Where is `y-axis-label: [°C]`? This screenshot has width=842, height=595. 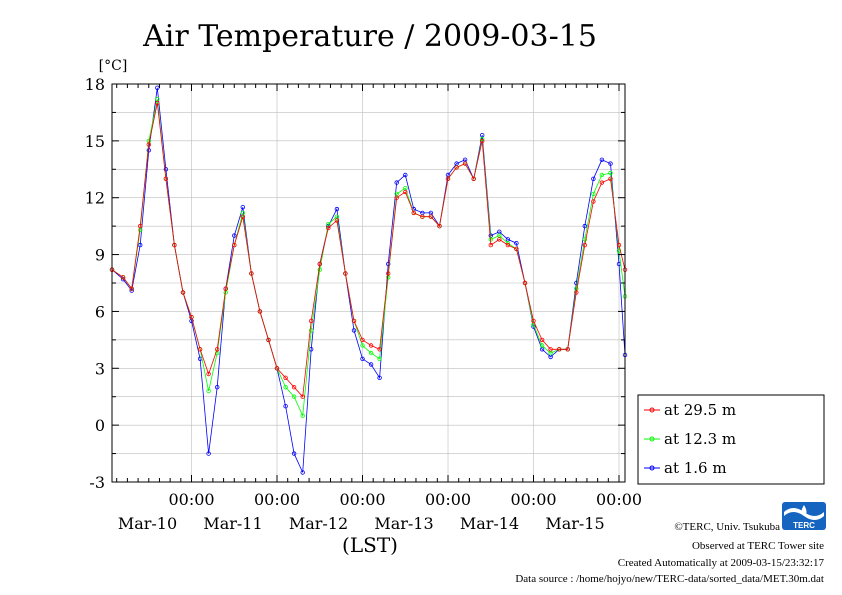 y-axis-label: [°C] is located at coordinates (113, 66).